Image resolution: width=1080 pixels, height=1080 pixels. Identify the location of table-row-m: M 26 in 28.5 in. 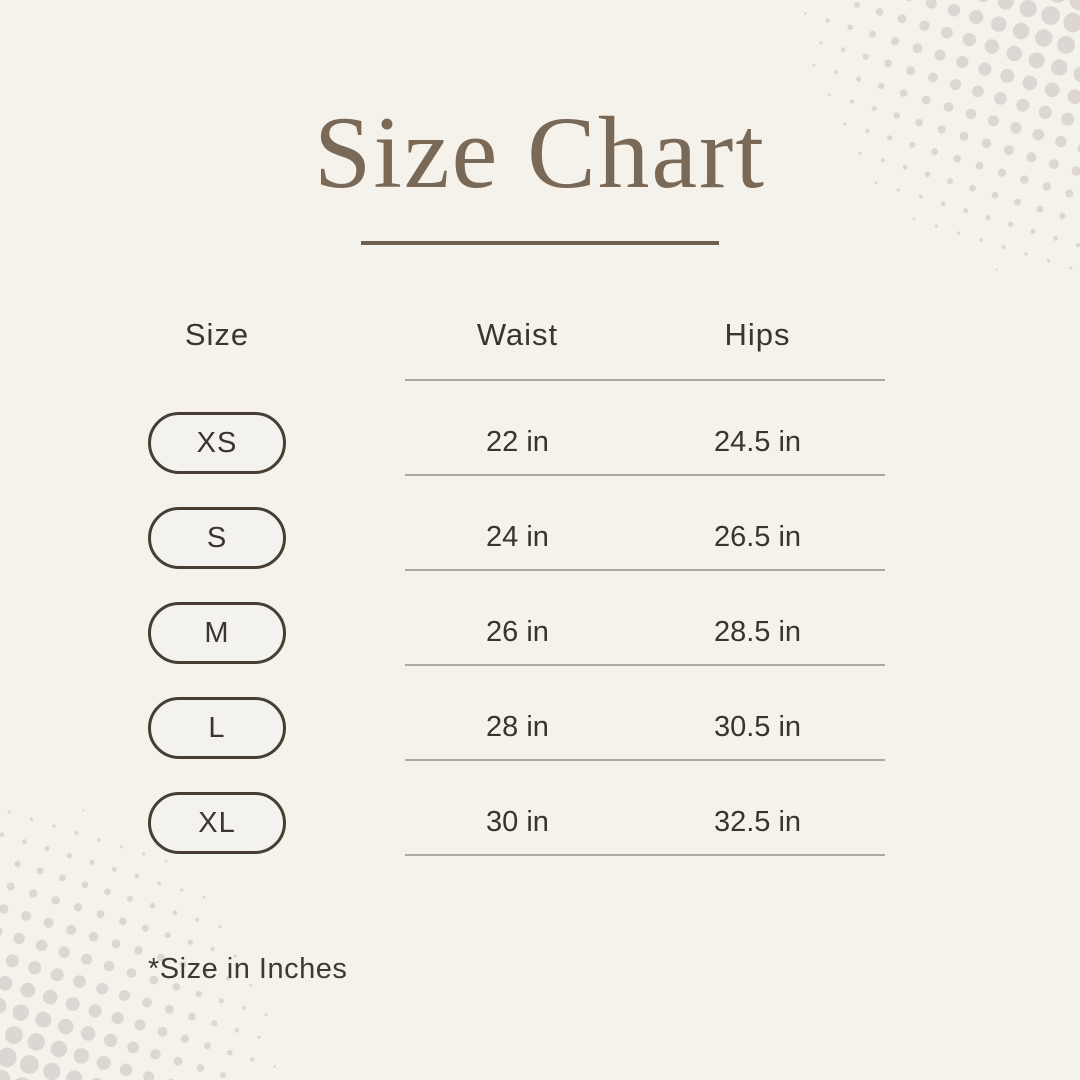
(516, 618).